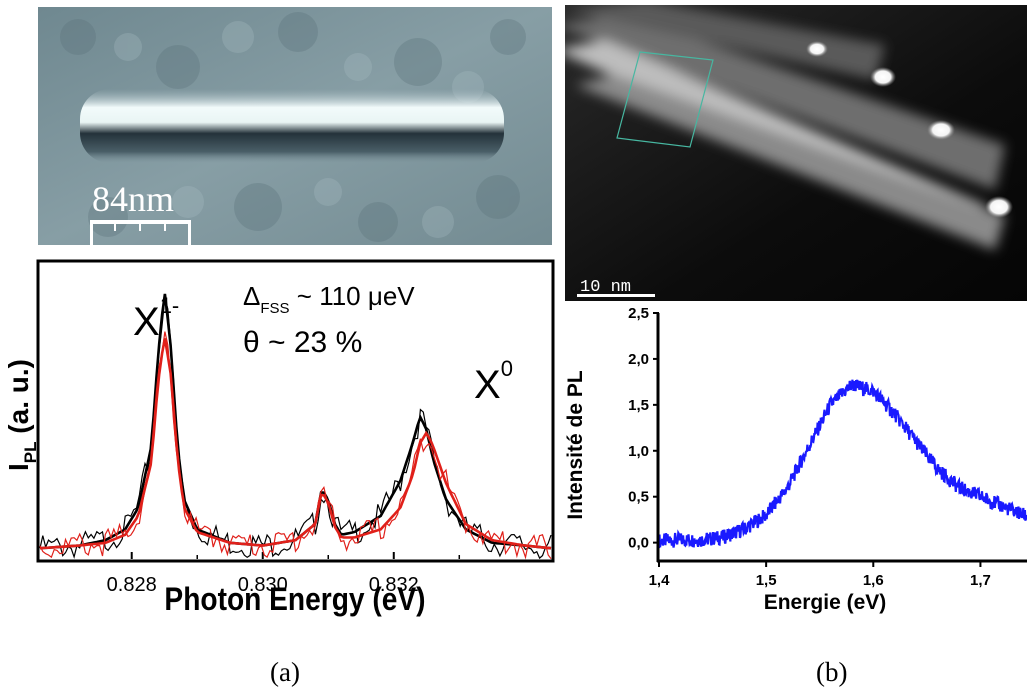 The width and height of the screenshot is (1027, 697). I want to click on axis-ticks-b: 1,4 1,5 1,6 1,7 0,0 0,5 1,0 1,5 2,0 2,5, so click(809, 447).